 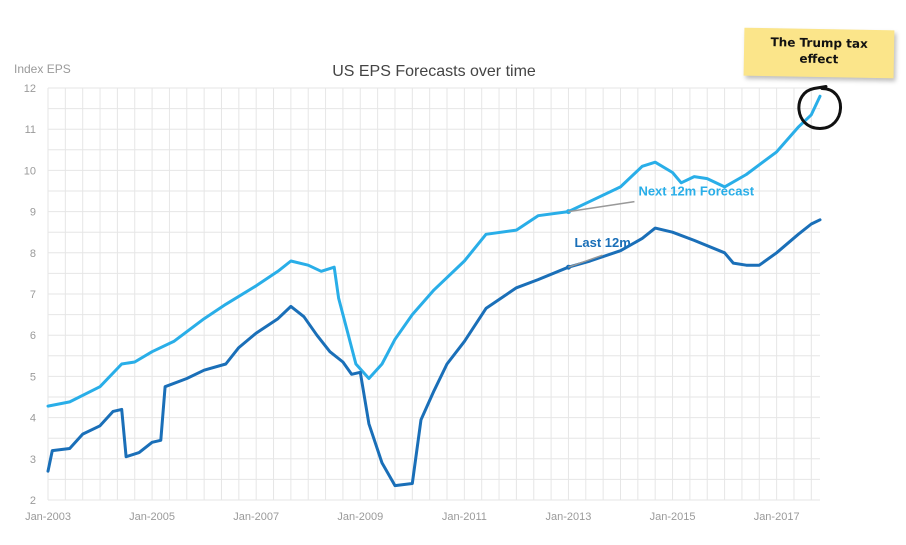 What do you see at coordinates (256, 517) in the screenshot?
I see `x-tick-label: Jan-2007` at bounding box center [256, 517].